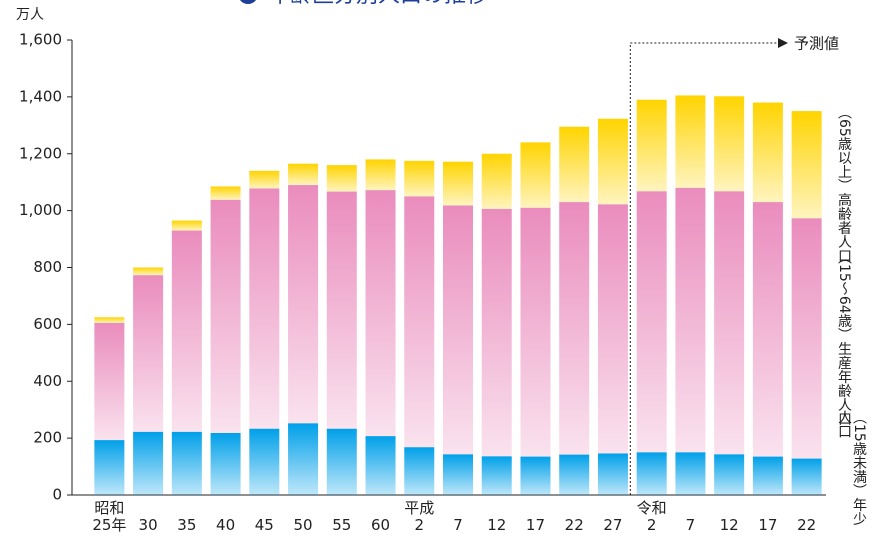  Describe the element at coordinates (783, 43) in the screenshot. I see `forecast-arrow` at that location.